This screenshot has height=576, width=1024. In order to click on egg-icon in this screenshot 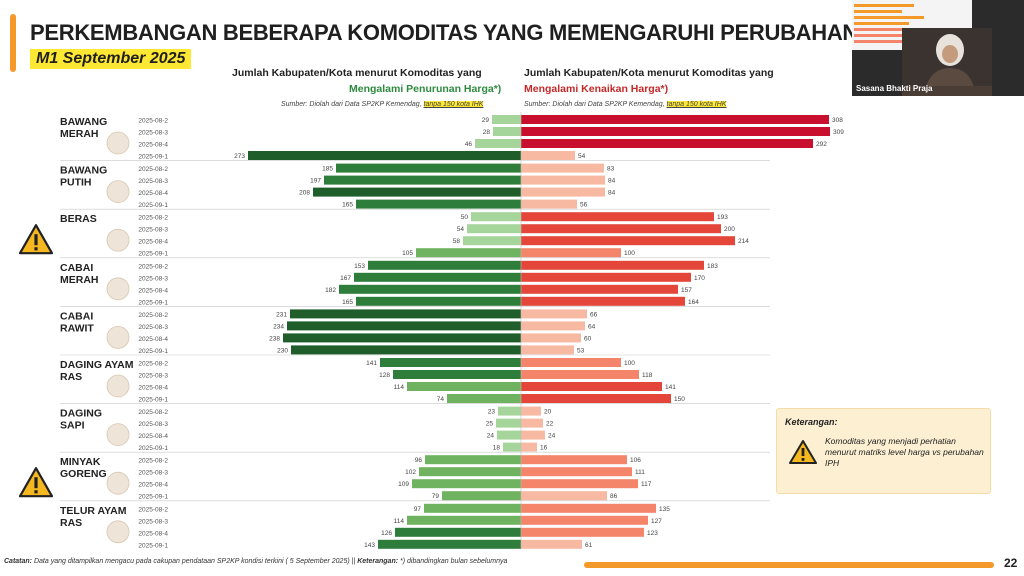, I will do `click(118, 532)`.